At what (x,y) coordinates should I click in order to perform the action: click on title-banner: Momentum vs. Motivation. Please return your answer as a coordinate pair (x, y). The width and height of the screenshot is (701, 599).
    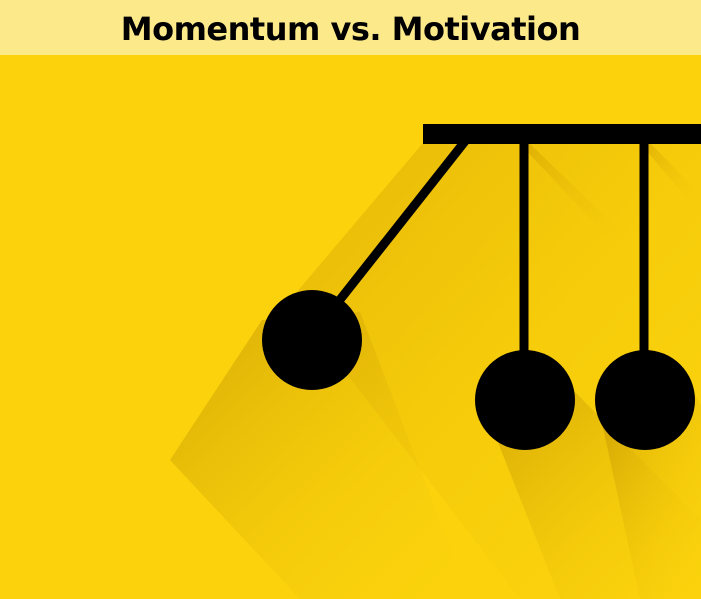
    Looking at the image, I should click on (350, 27).